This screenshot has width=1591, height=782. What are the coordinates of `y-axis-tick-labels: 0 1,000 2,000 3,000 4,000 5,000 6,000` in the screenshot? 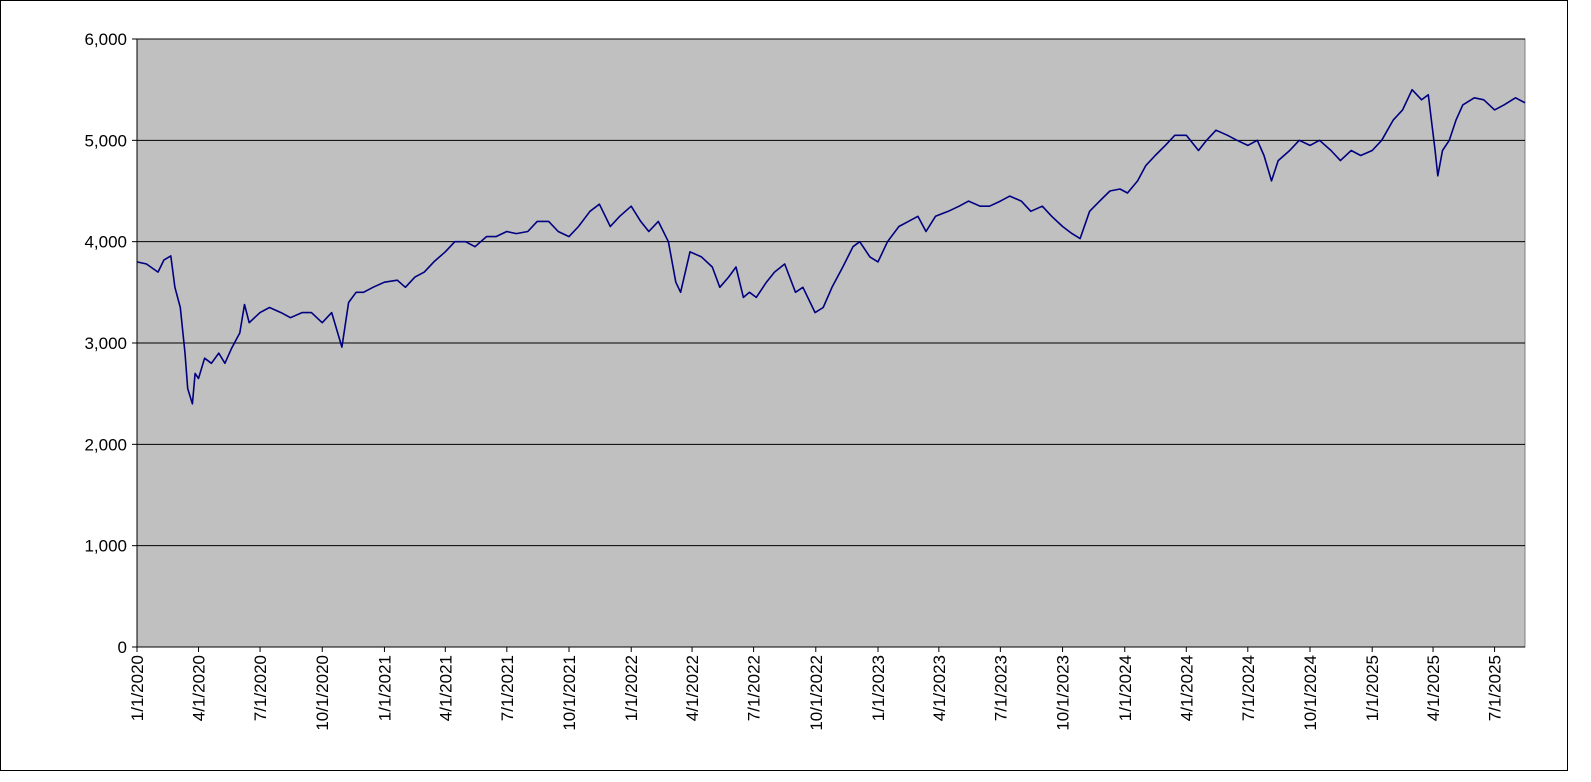 It's located at (105, 343).